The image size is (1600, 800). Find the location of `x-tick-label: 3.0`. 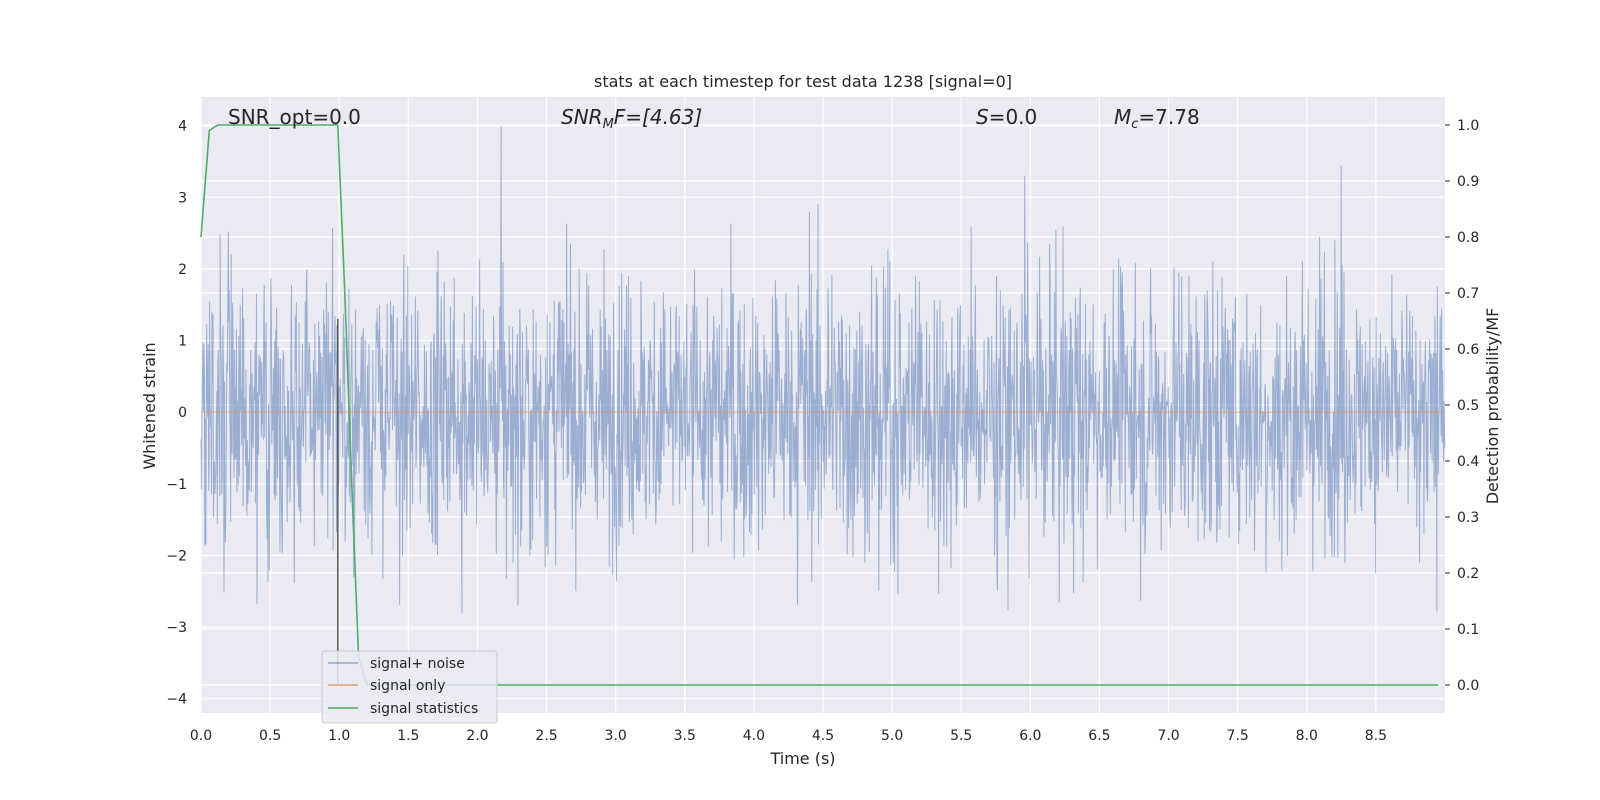

x-tick-label: 3.0 is located at coordinates (616, 736).